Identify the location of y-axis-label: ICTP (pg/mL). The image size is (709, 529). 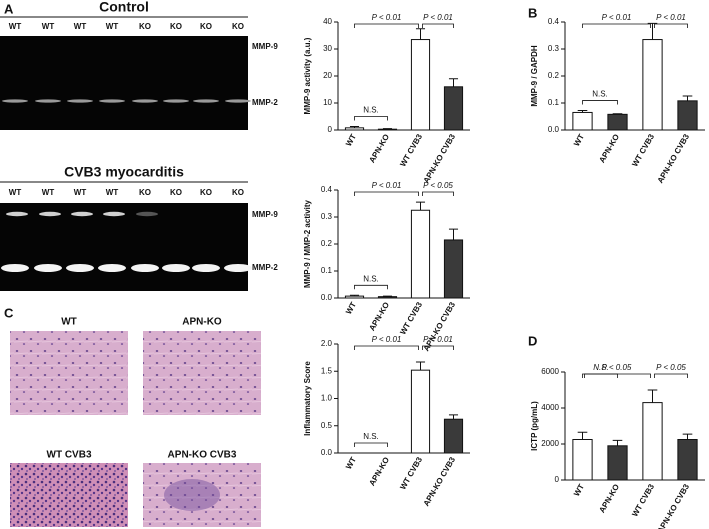
(534, 426).